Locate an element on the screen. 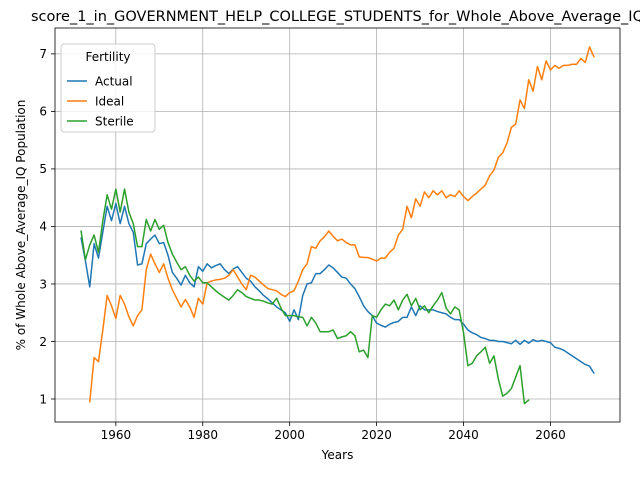 This screenshot has width=640, height=480. y-tick-label: 1 is located at coordinates (43, 399).